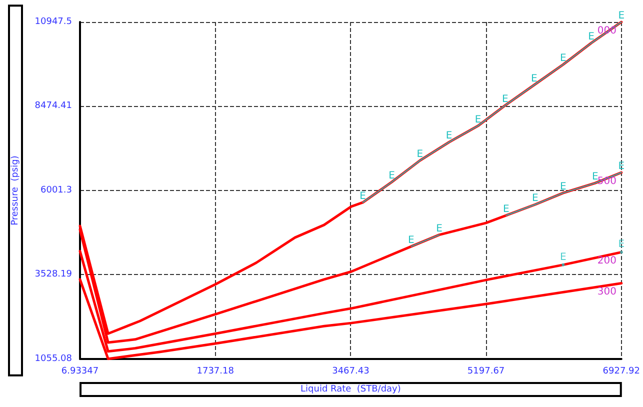 This screenshot has width=643, height=407. What do you see at coordinates (621, 371) in the screenshot?
I see `x-tick-label: 6927.92` at bounding box center [621, 371].